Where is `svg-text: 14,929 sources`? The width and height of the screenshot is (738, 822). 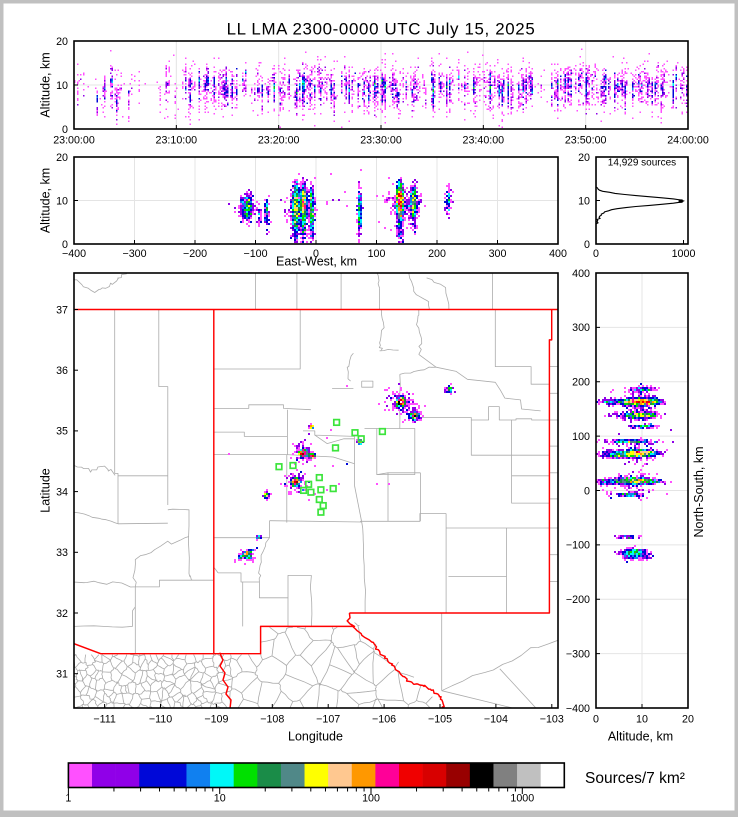 svg-text: 14,929 sources is located at coordinates (642, 162).